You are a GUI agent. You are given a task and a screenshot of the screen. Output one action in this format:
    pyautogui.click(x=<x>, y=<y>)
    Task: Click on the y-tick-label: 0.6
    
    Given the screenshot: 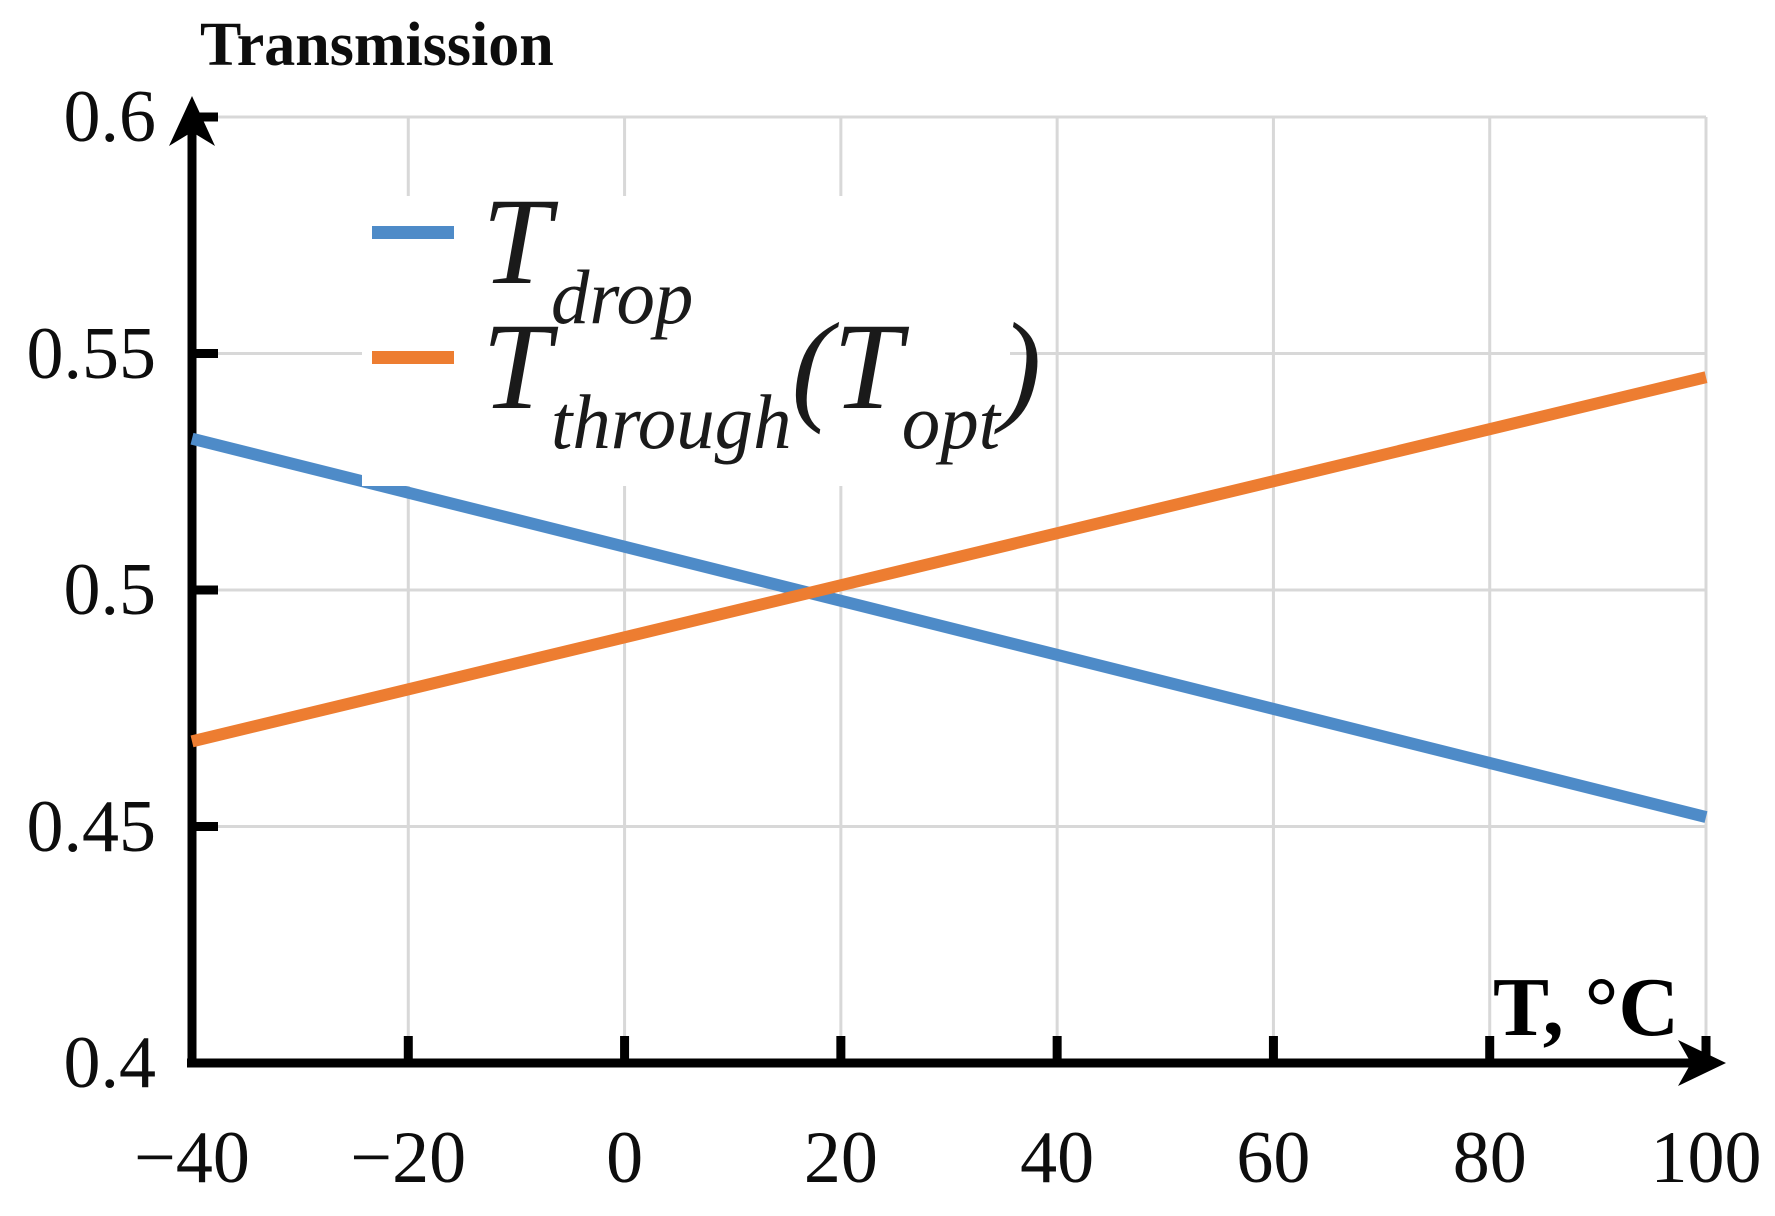 What is the action you would take?
    pyautogui.click(x=110, y=117)
    